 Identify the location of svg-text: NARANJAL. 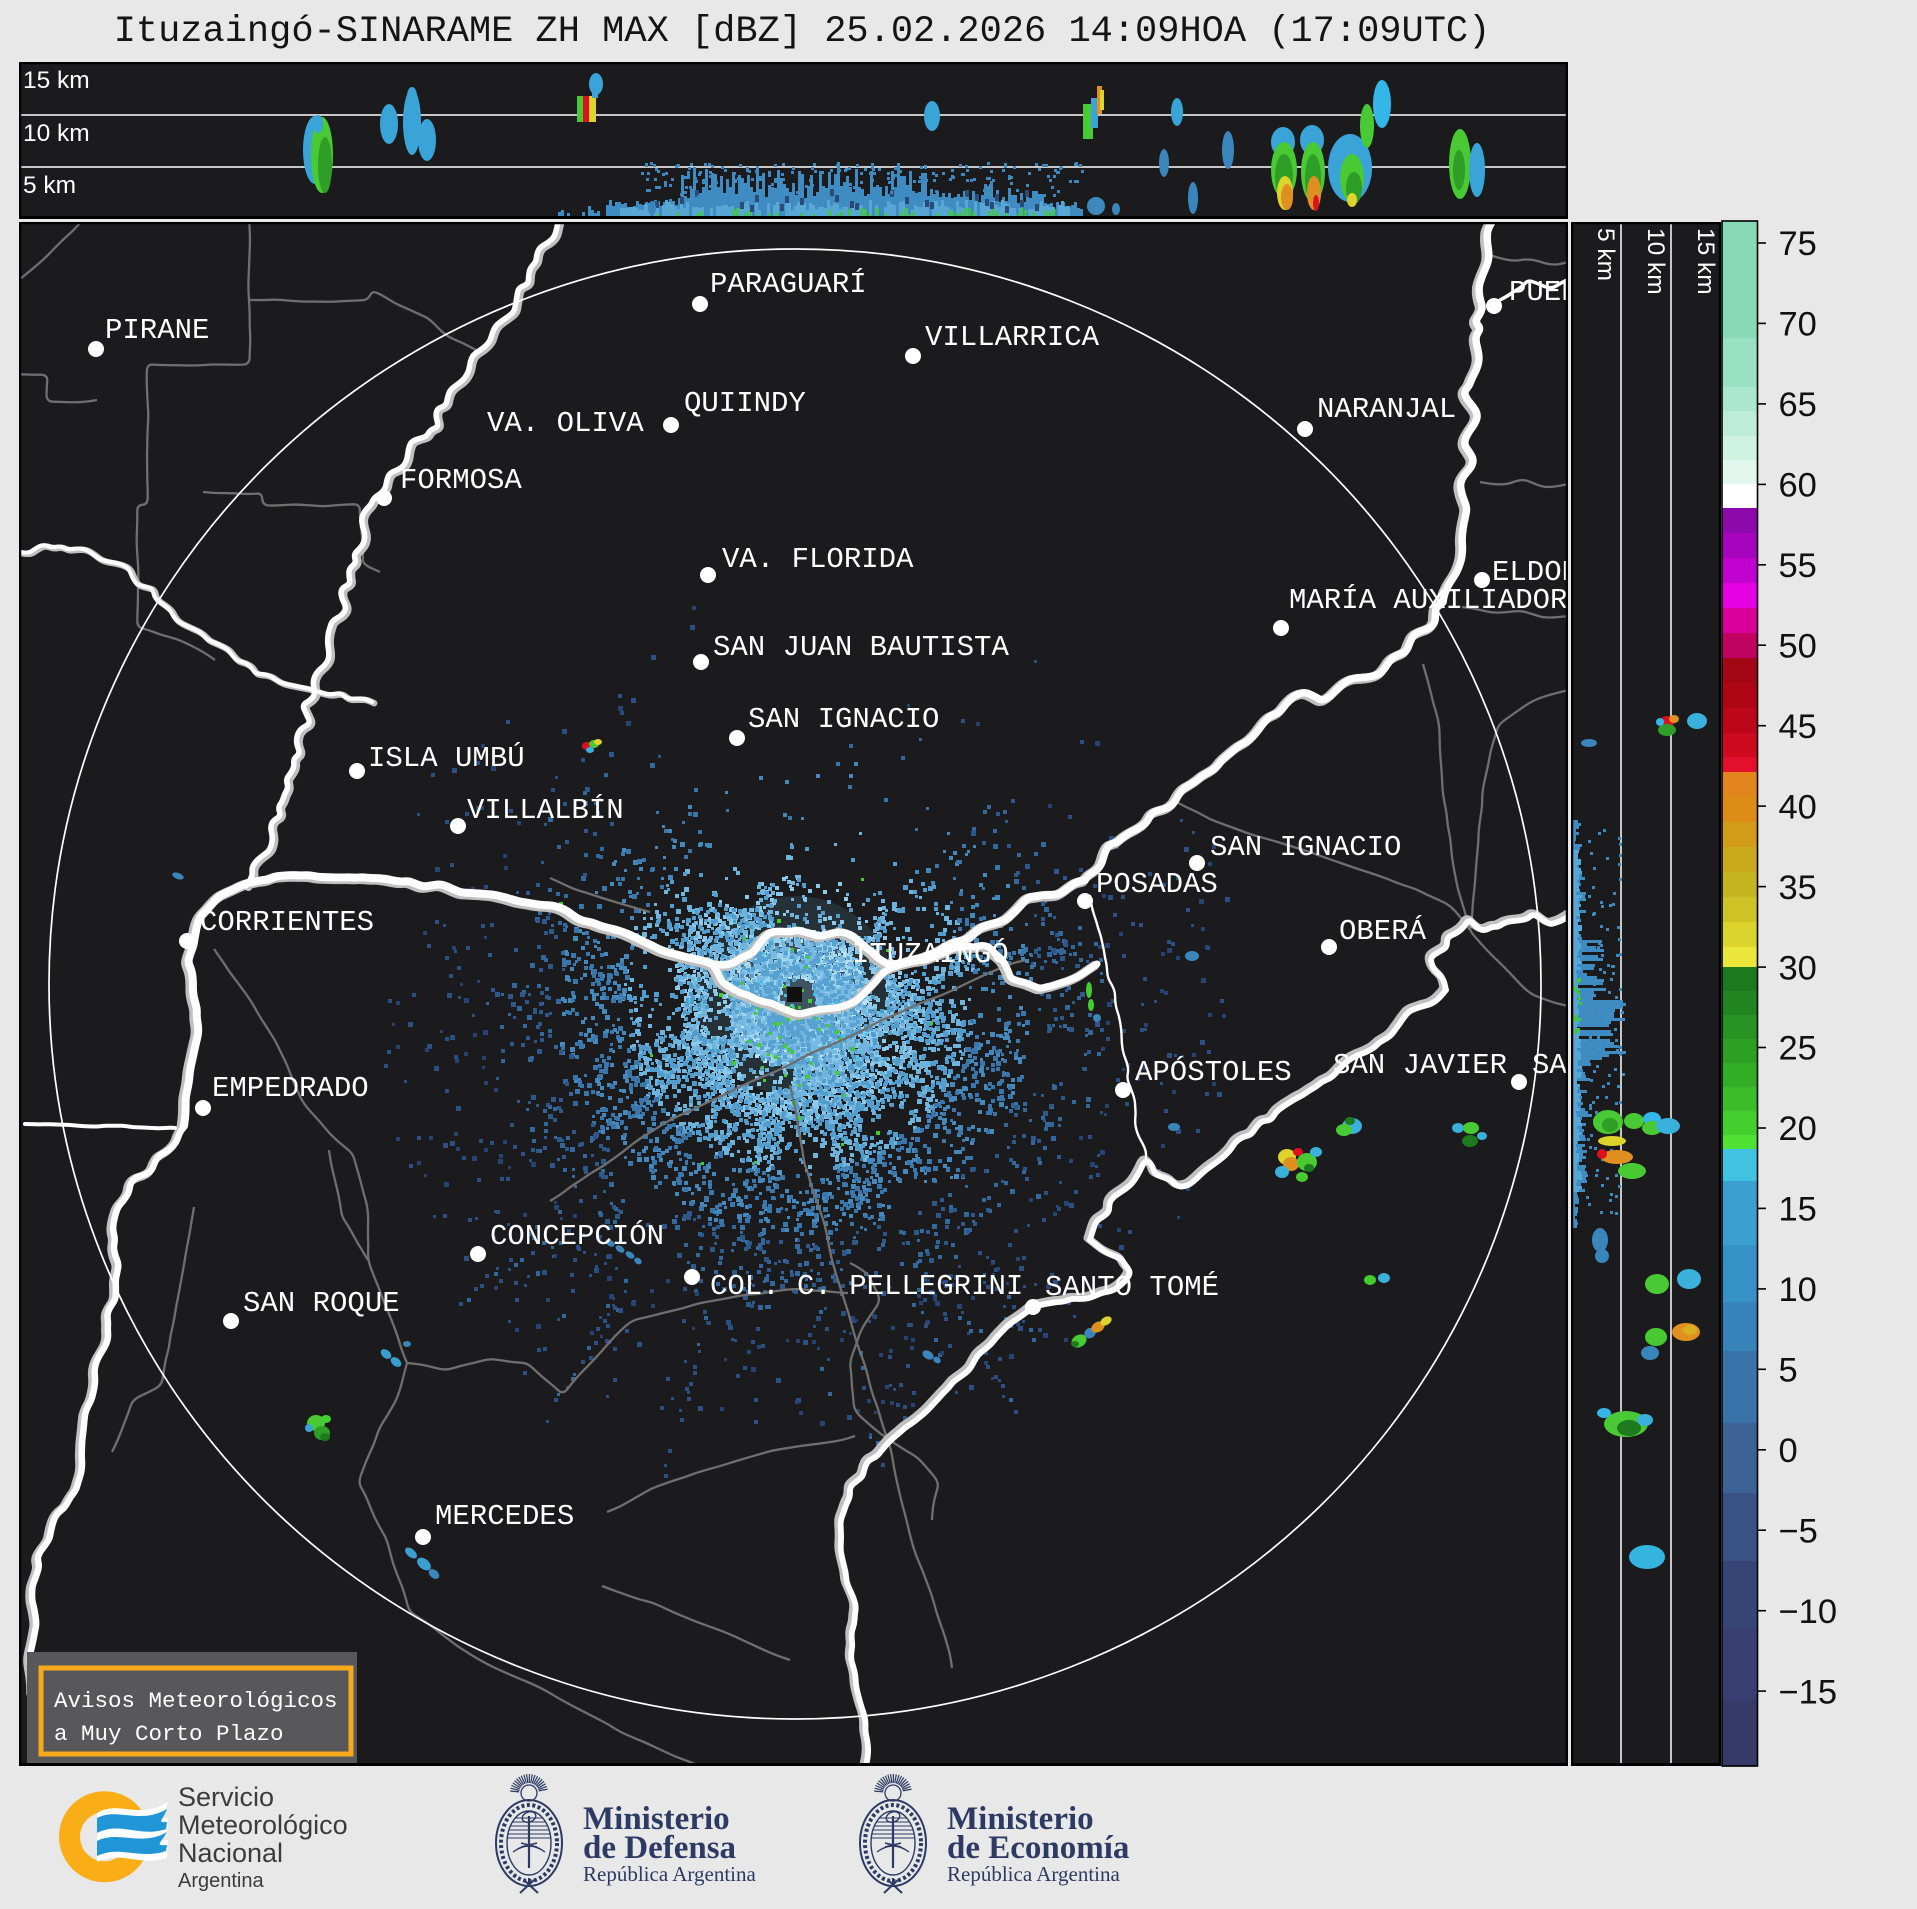
(1386, 409).